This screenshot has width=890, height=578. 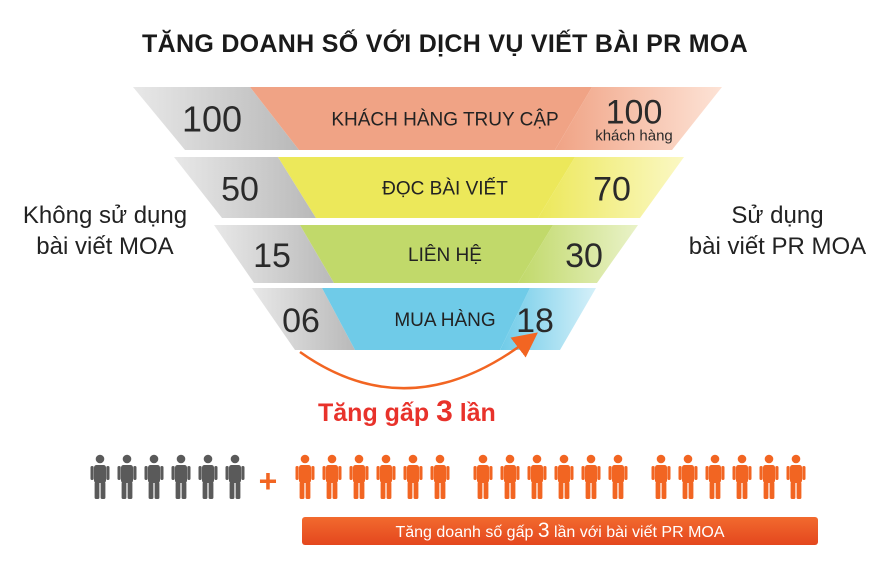 What do you see at coordinates (268, 481) in the screenshot?
I see `plus-icon: +` at bounding box center [268, 481].